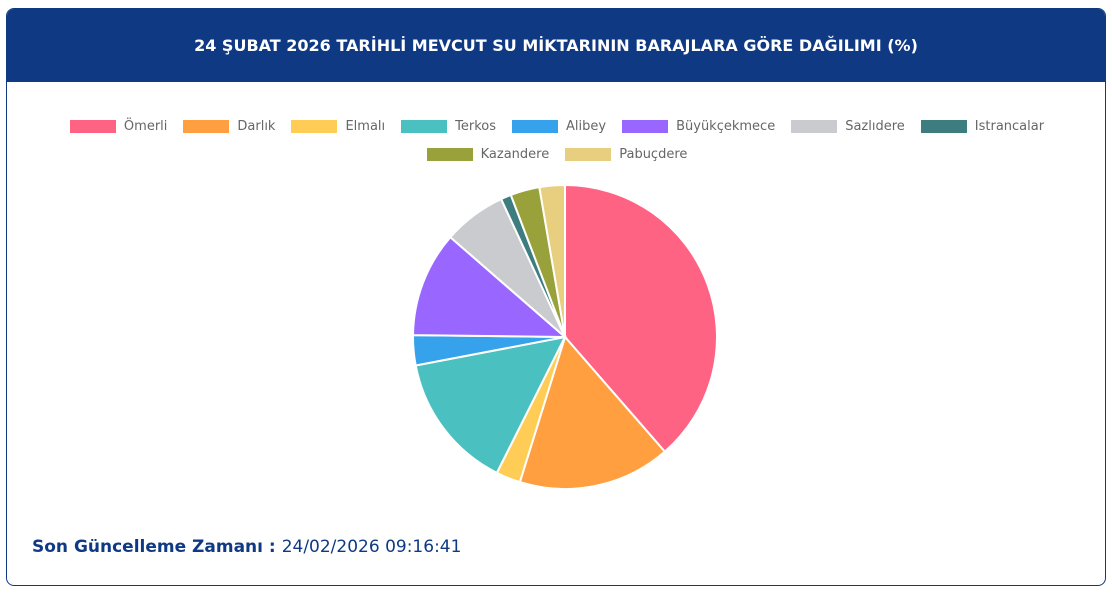  I want to click on legend-item: Pabuçdere, so click(626, 154).